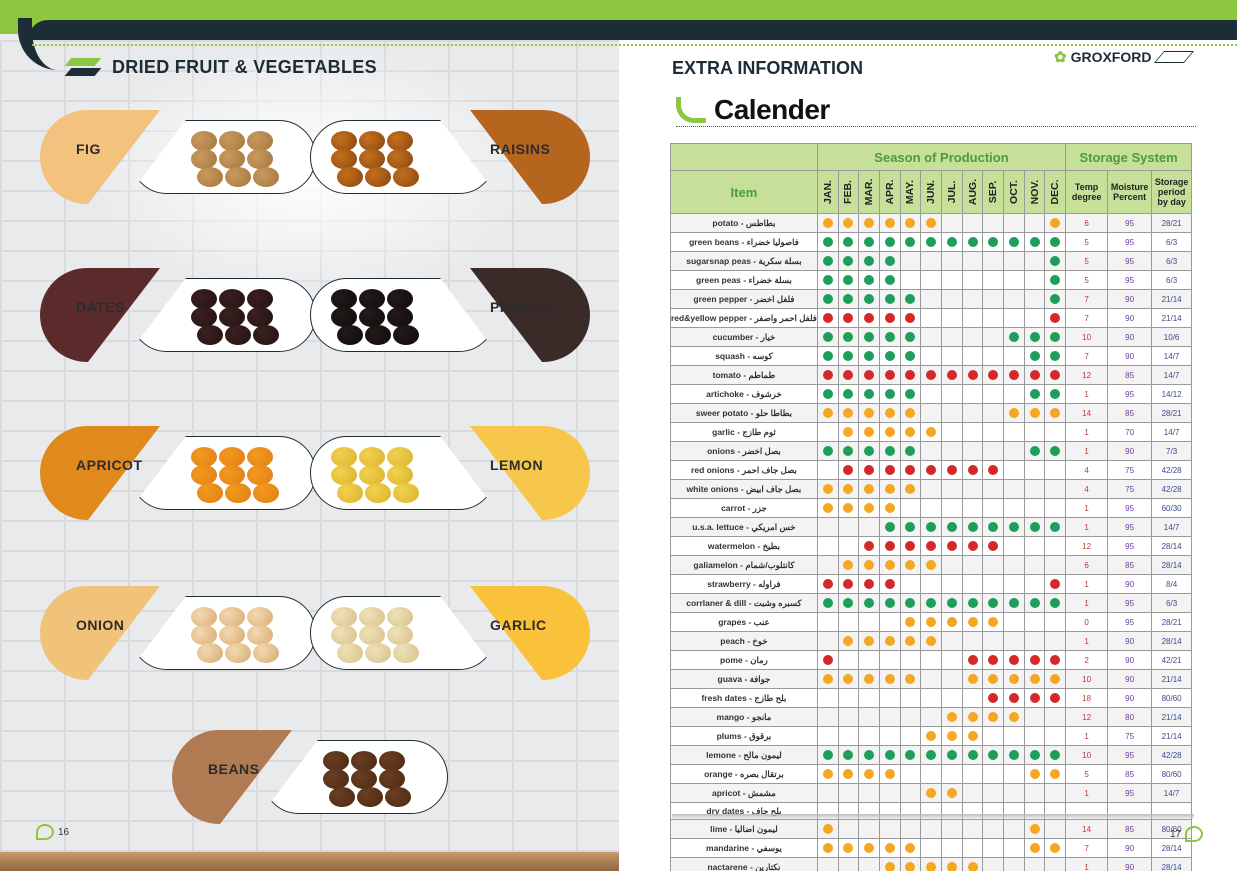  I want to click on storage-cell: 14/7, so click(1172, 793).